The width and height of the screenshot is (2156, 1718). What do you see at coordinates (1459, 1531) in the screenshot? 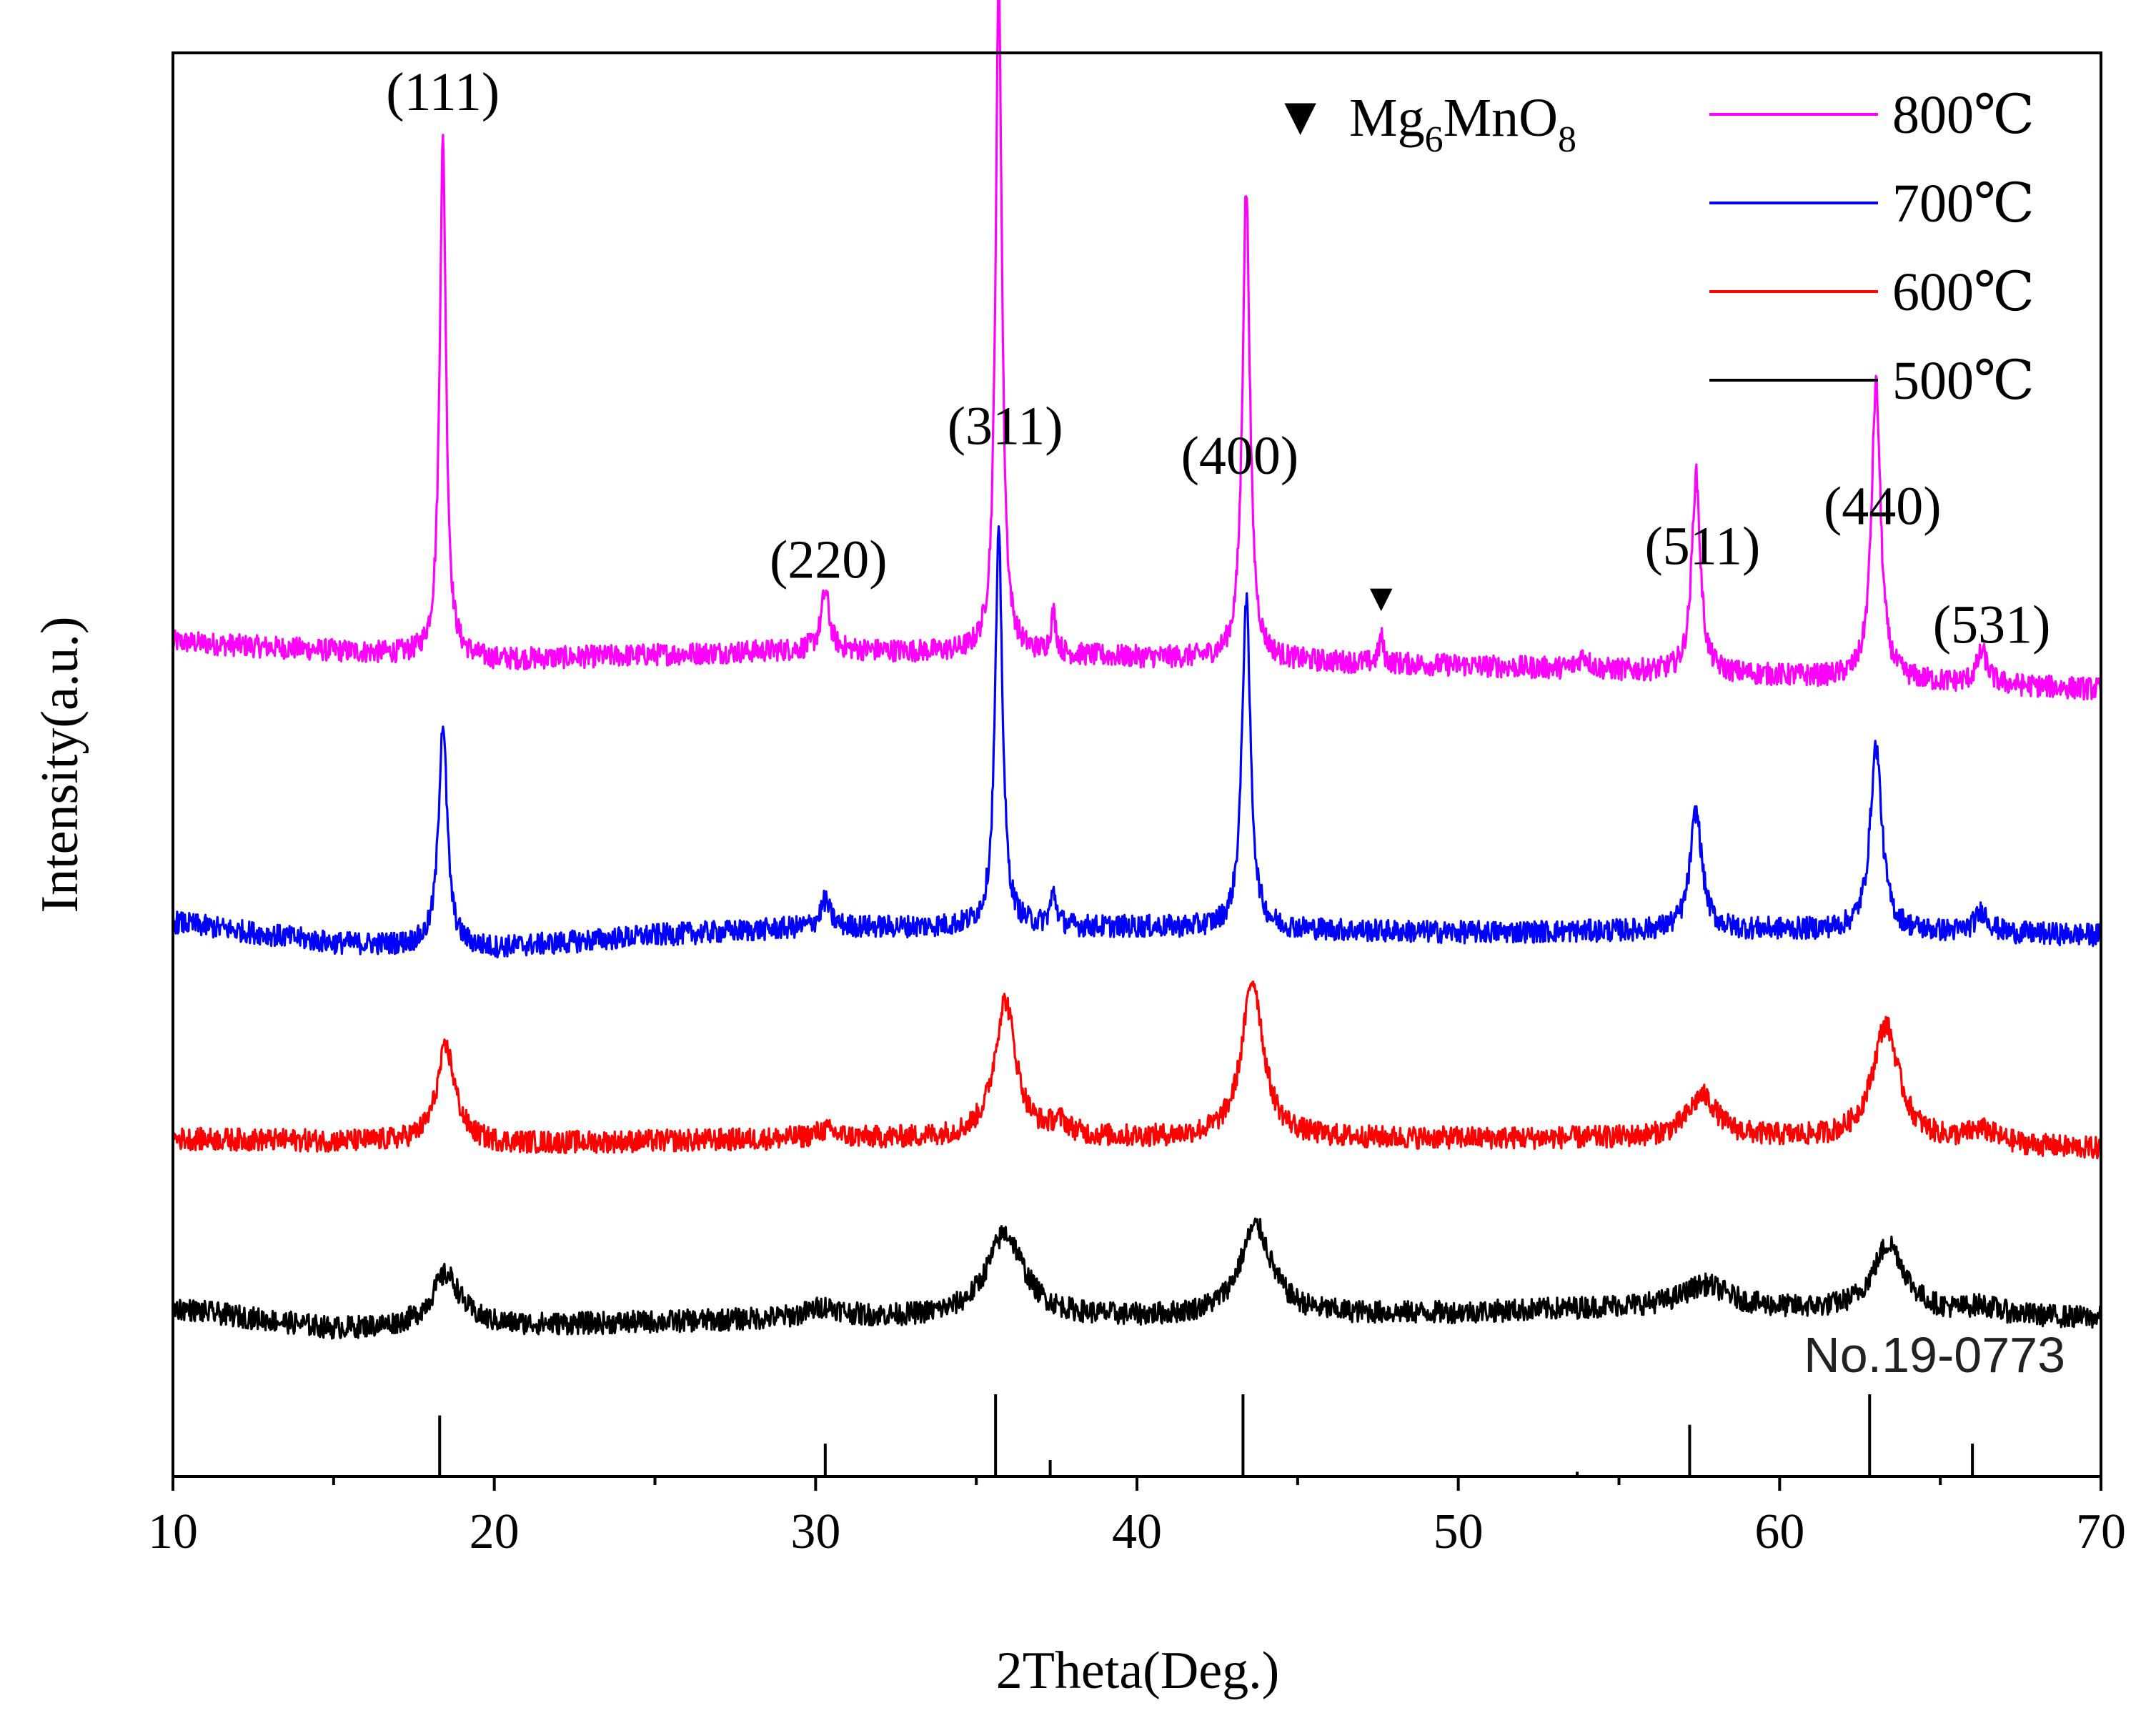
I see `x-tick-label: 50` at bounding box center [1459, 1531].